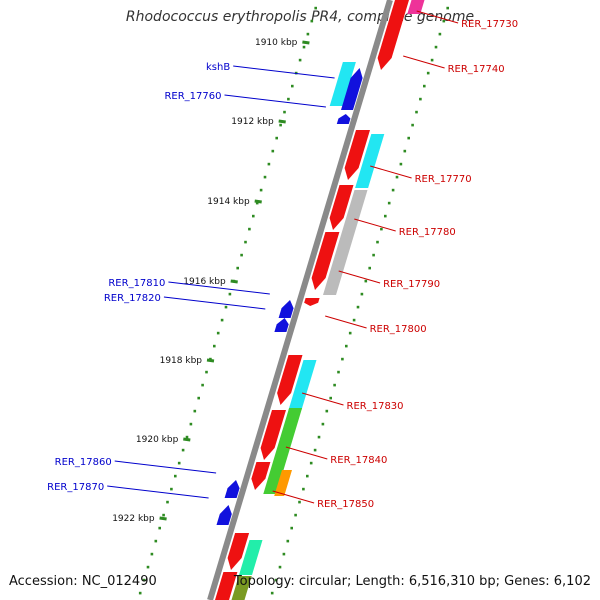 This screenshot has height=600, width=600. Describe the element at coordinates (345, 504) in the screenshot. I see `gene-label: RER_17850` at that location.